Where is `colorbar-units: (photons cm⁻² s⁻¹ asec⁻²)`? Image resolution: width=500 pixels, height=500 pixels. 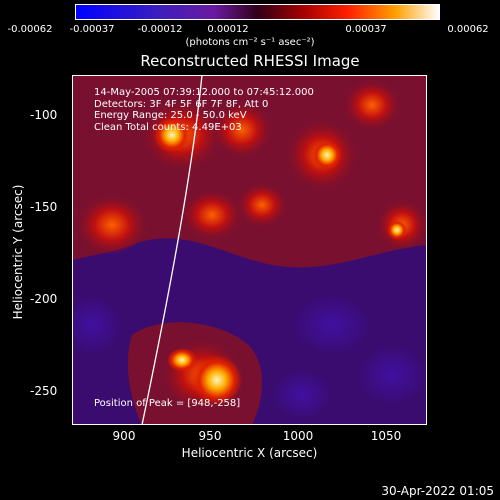
colorbar-units: (photons cm⁻² s⁻¹ asec⁻²) is located at coordinates (250, 42).